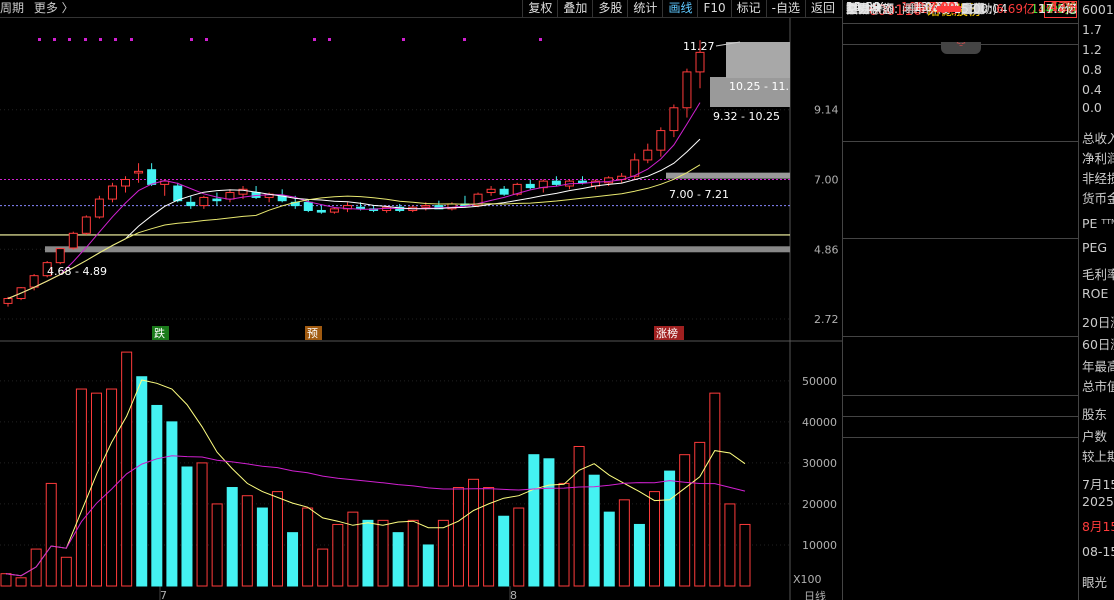 Image resolution: width=1114 pixels, height=600 pixels. Describe the element at coordinates (1072, 7) in the screenshot. I see `stat2-value-2: --` at that location.